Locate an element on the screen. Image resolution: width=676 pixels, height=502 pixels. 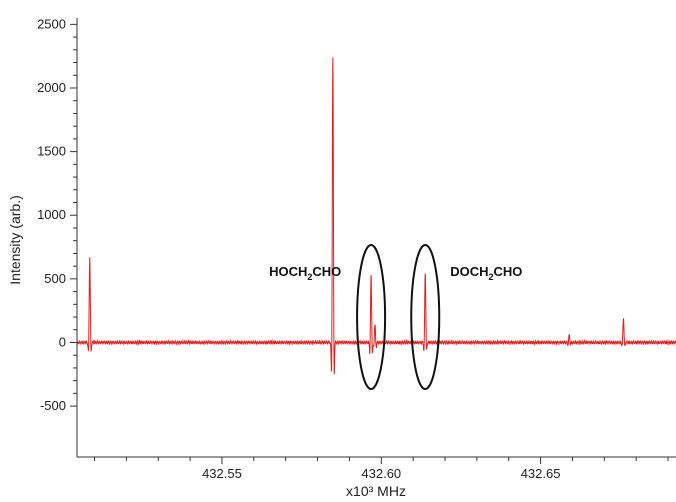
y-tick-label: -500 is located at coordinates (53, 405).